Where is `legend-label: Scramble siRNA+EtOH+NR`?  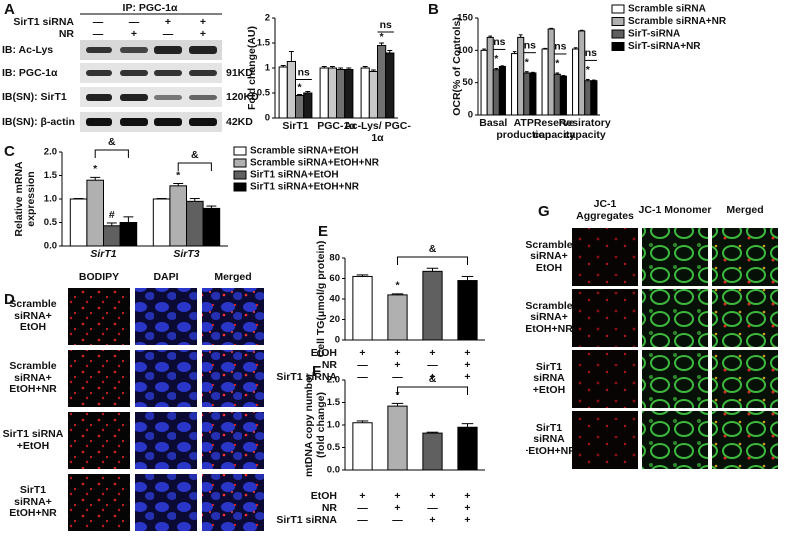
legend-label: Scramble siRNA+EtOH+NR is located at coordinates (315, 163).